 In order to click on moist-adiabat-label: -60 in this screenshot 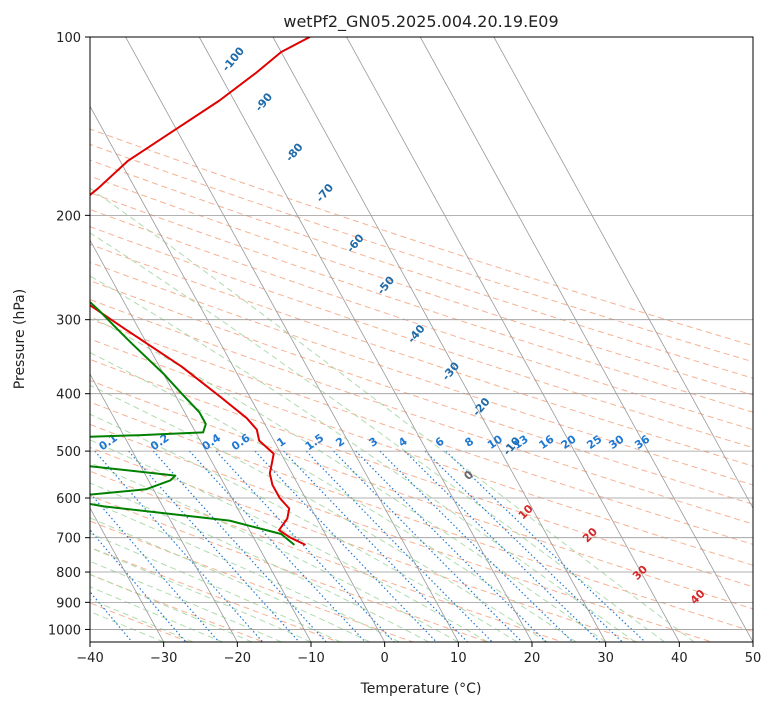, I will do `click(355, 243)`.